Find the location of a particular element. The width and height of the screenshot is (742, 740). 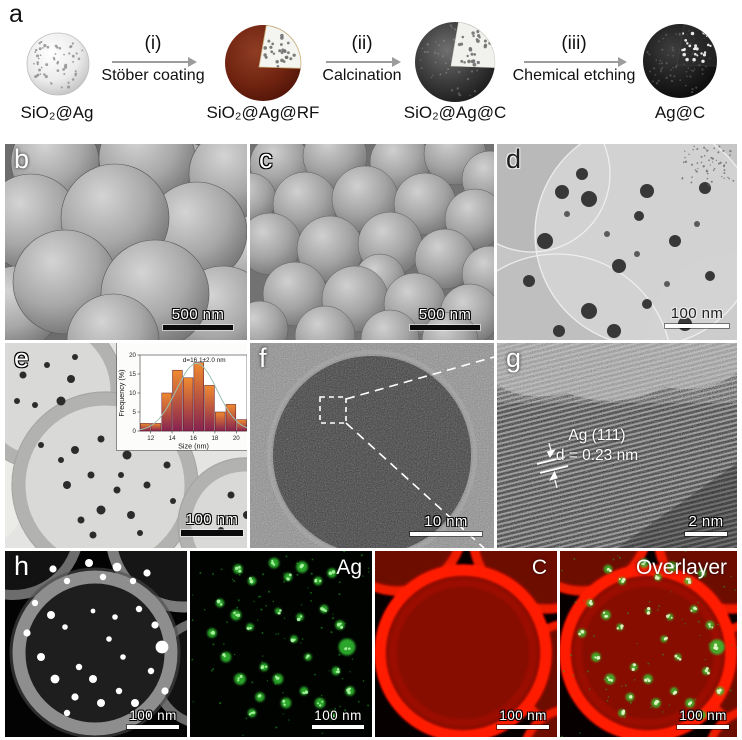

eds-c-map-art is located at coordinates (466, 644).